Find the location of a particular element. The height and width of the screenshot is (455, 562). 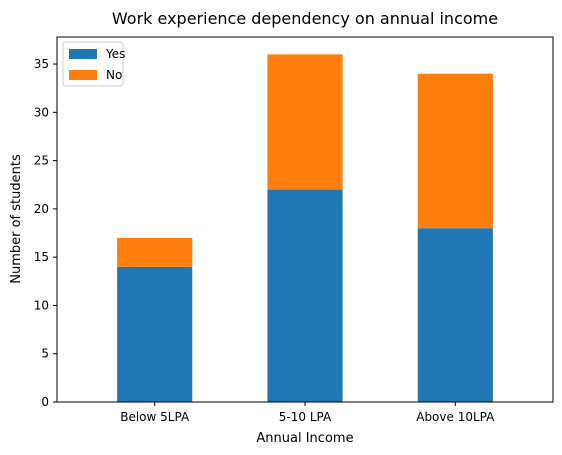

x-tick-label: 5-10 LPA is located at coordinates (305, 417).